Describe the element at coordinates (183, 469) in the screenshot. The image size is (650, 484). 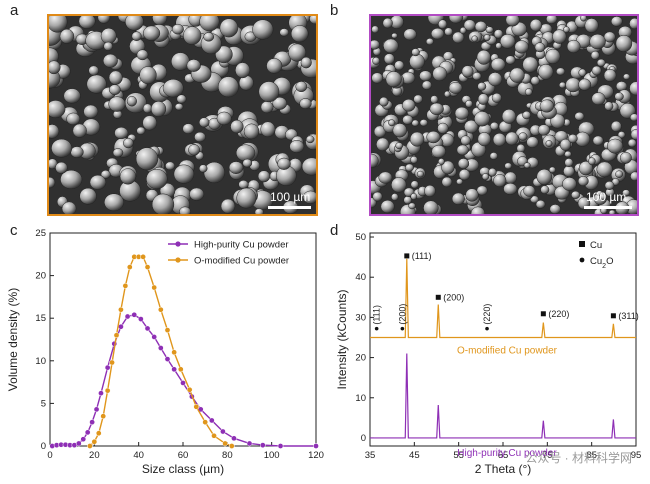
I see `chart-c-xlabel: Size class (µm)` at that location.